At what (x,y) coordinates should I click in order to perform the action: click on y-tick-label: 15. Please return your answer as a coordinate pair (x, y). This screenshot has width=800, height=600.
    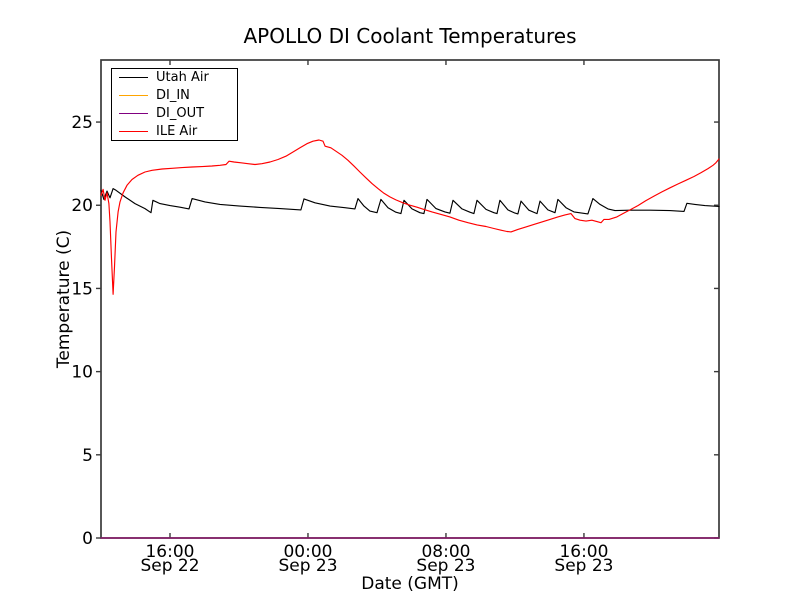
    Looking at the image, I should click on (82, 289).